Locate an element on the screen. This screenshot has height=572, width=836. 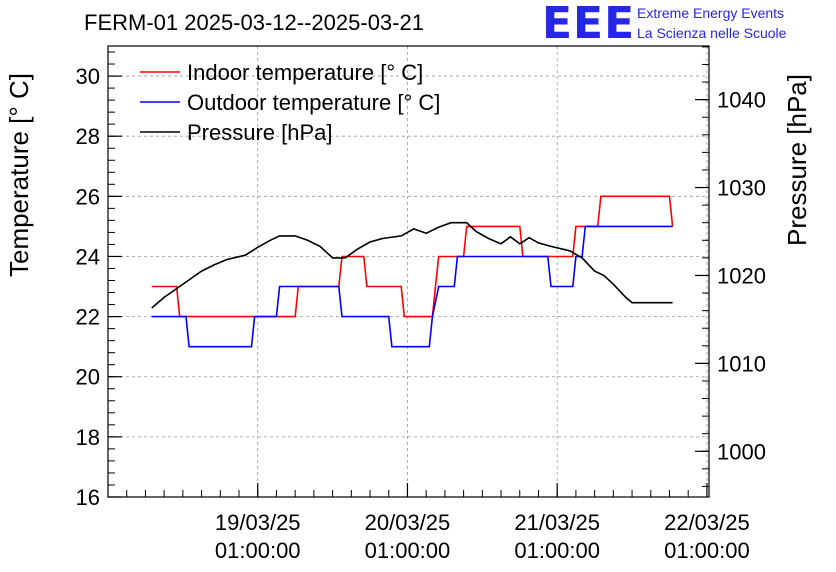
legend-label: Outdoor temperature [° C] is located at coordinates (313, 102).